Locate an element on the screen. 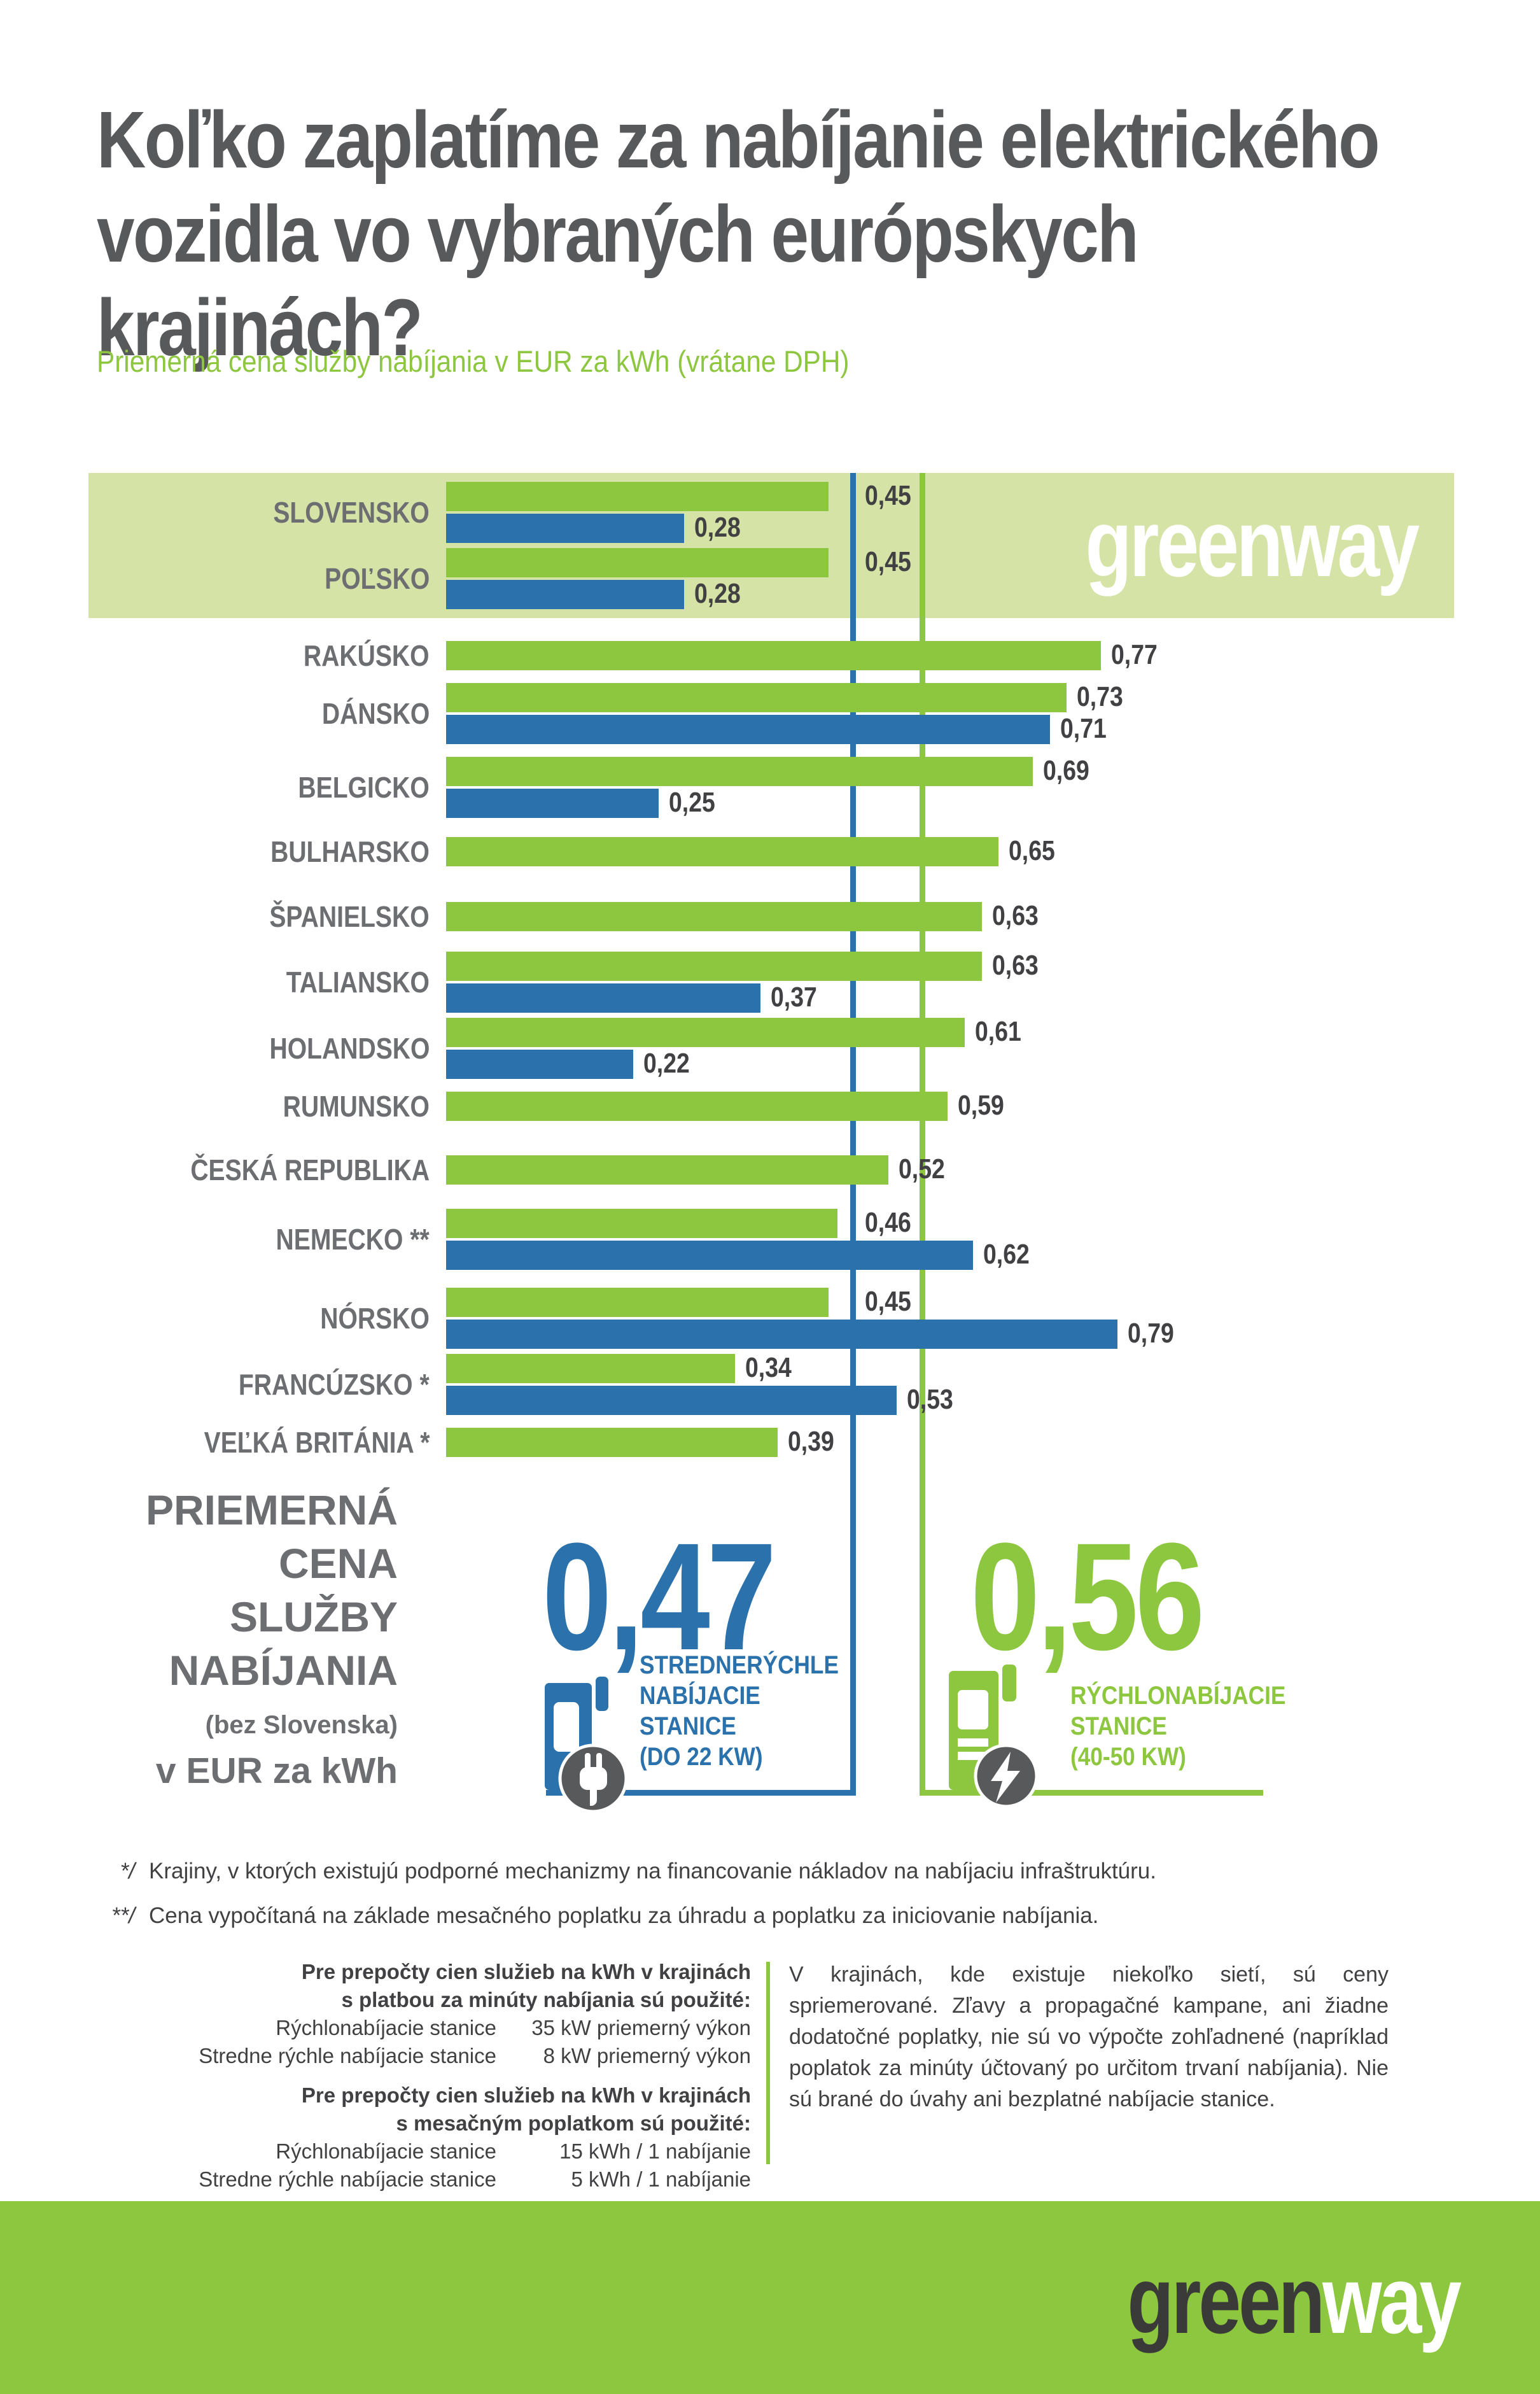 The width and height of the screenshot is (1540, 2394). country-label-text: ŠPANIELSKO is located at coordinates (349, 916).